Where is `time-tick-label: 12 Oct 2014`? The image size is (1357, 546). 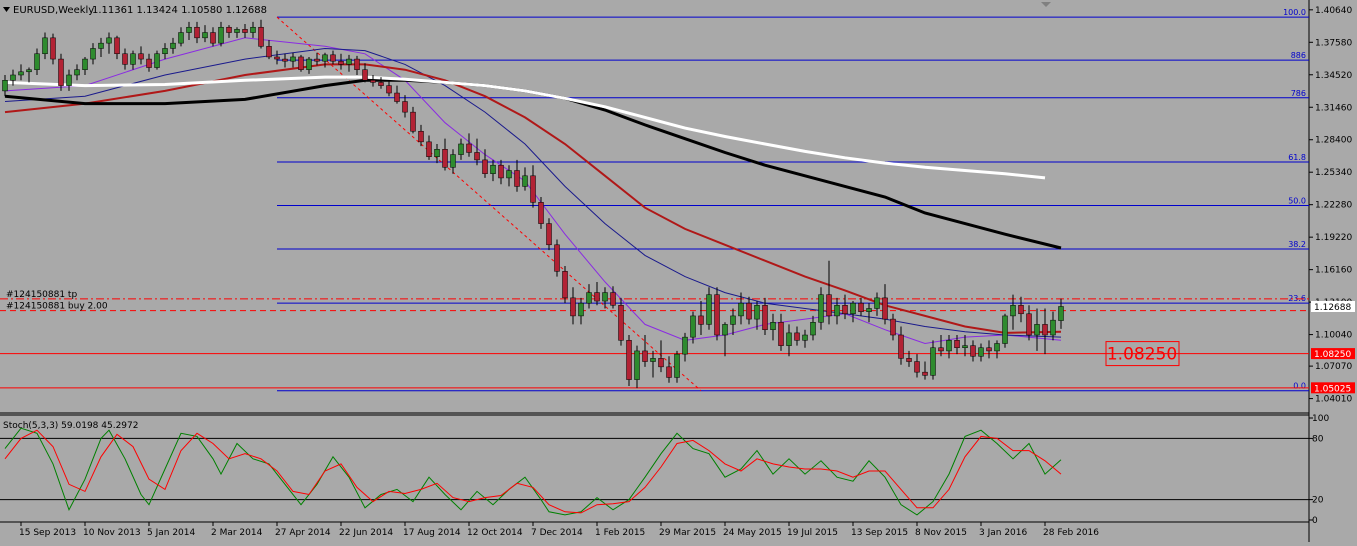 time-tick-label: 12 Oct 2014 is located at coordinates (495, 533).